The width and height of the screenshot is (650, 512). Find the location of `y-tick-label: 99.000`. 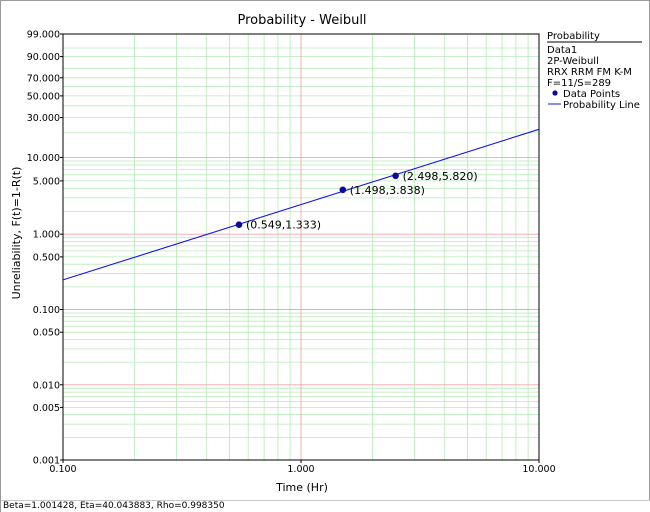

y-tick-label: 99.000 is located at coordinates (43, 35).